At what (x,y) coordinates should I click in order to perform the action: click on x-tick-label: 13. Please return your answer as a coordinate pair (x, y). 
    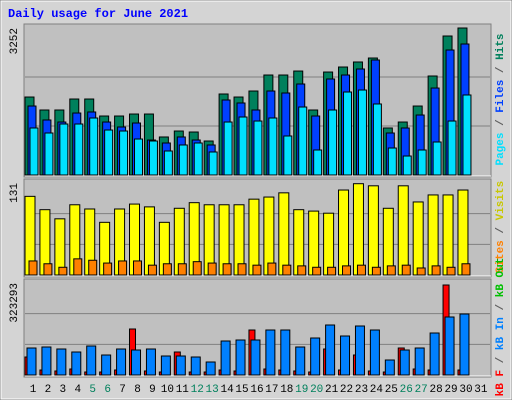
    Looking at the image, I should click on (212, 390).